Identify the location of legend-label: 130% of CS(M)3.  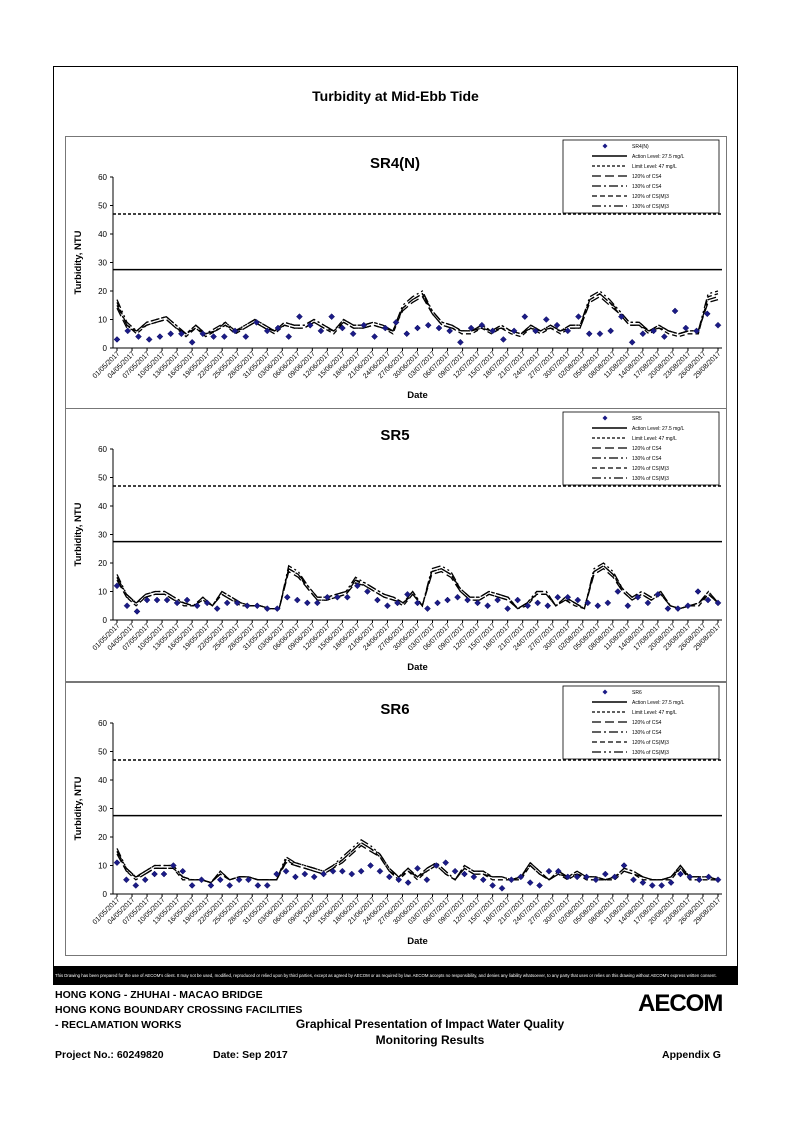
(650, 207).